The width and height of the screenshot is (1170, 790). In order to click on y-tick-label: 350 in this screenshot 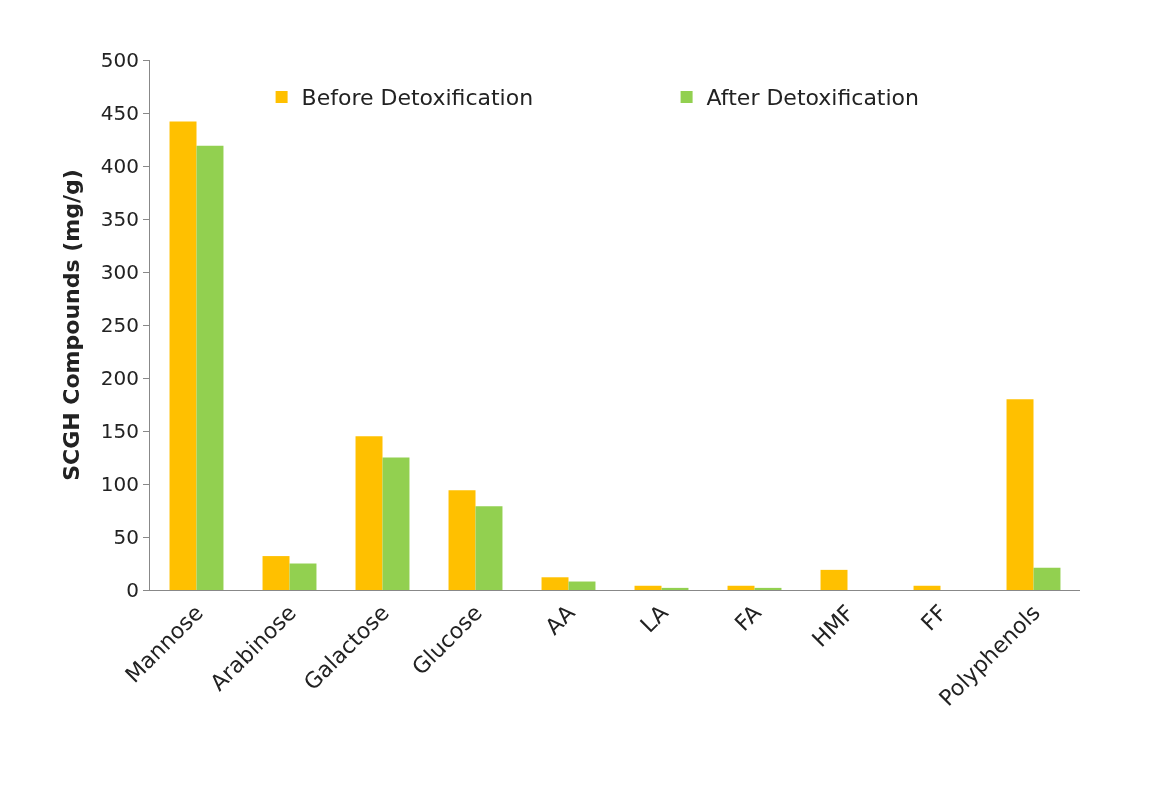, I will do `click(119, 219)`.